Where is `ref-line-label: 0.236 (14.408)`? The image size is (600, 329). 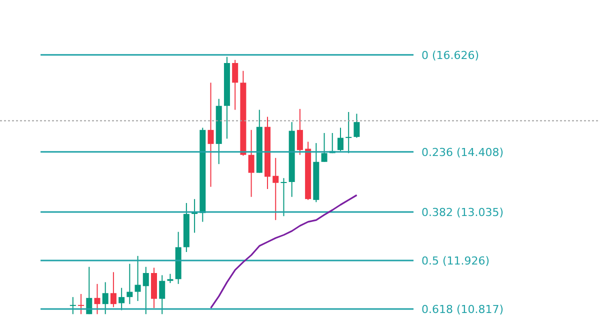 ref-line-label: 0.236 (14.408) is located at coordinates (463, 152).